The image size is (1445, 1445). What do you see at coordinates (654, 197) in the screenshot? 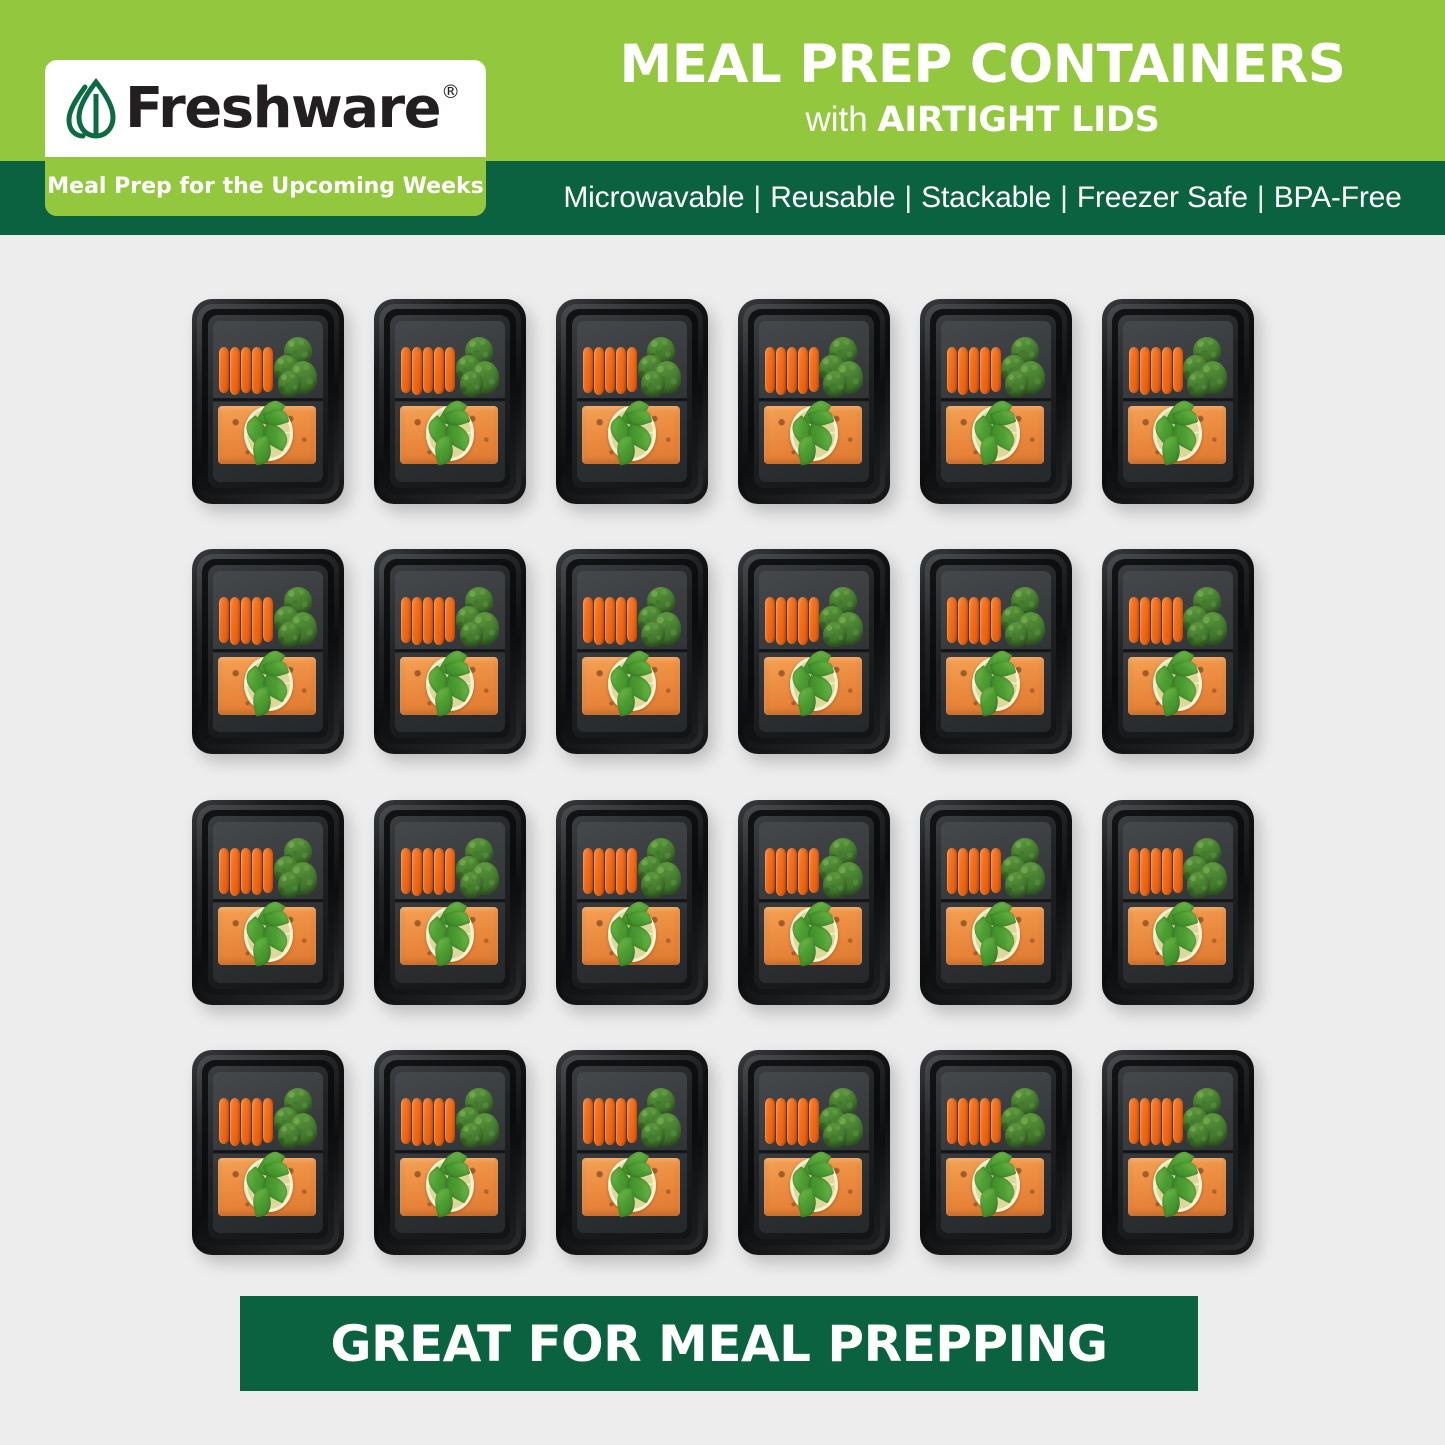
I see `feature-item-microwavable: Microwavable` at bounding box center [654, 197].